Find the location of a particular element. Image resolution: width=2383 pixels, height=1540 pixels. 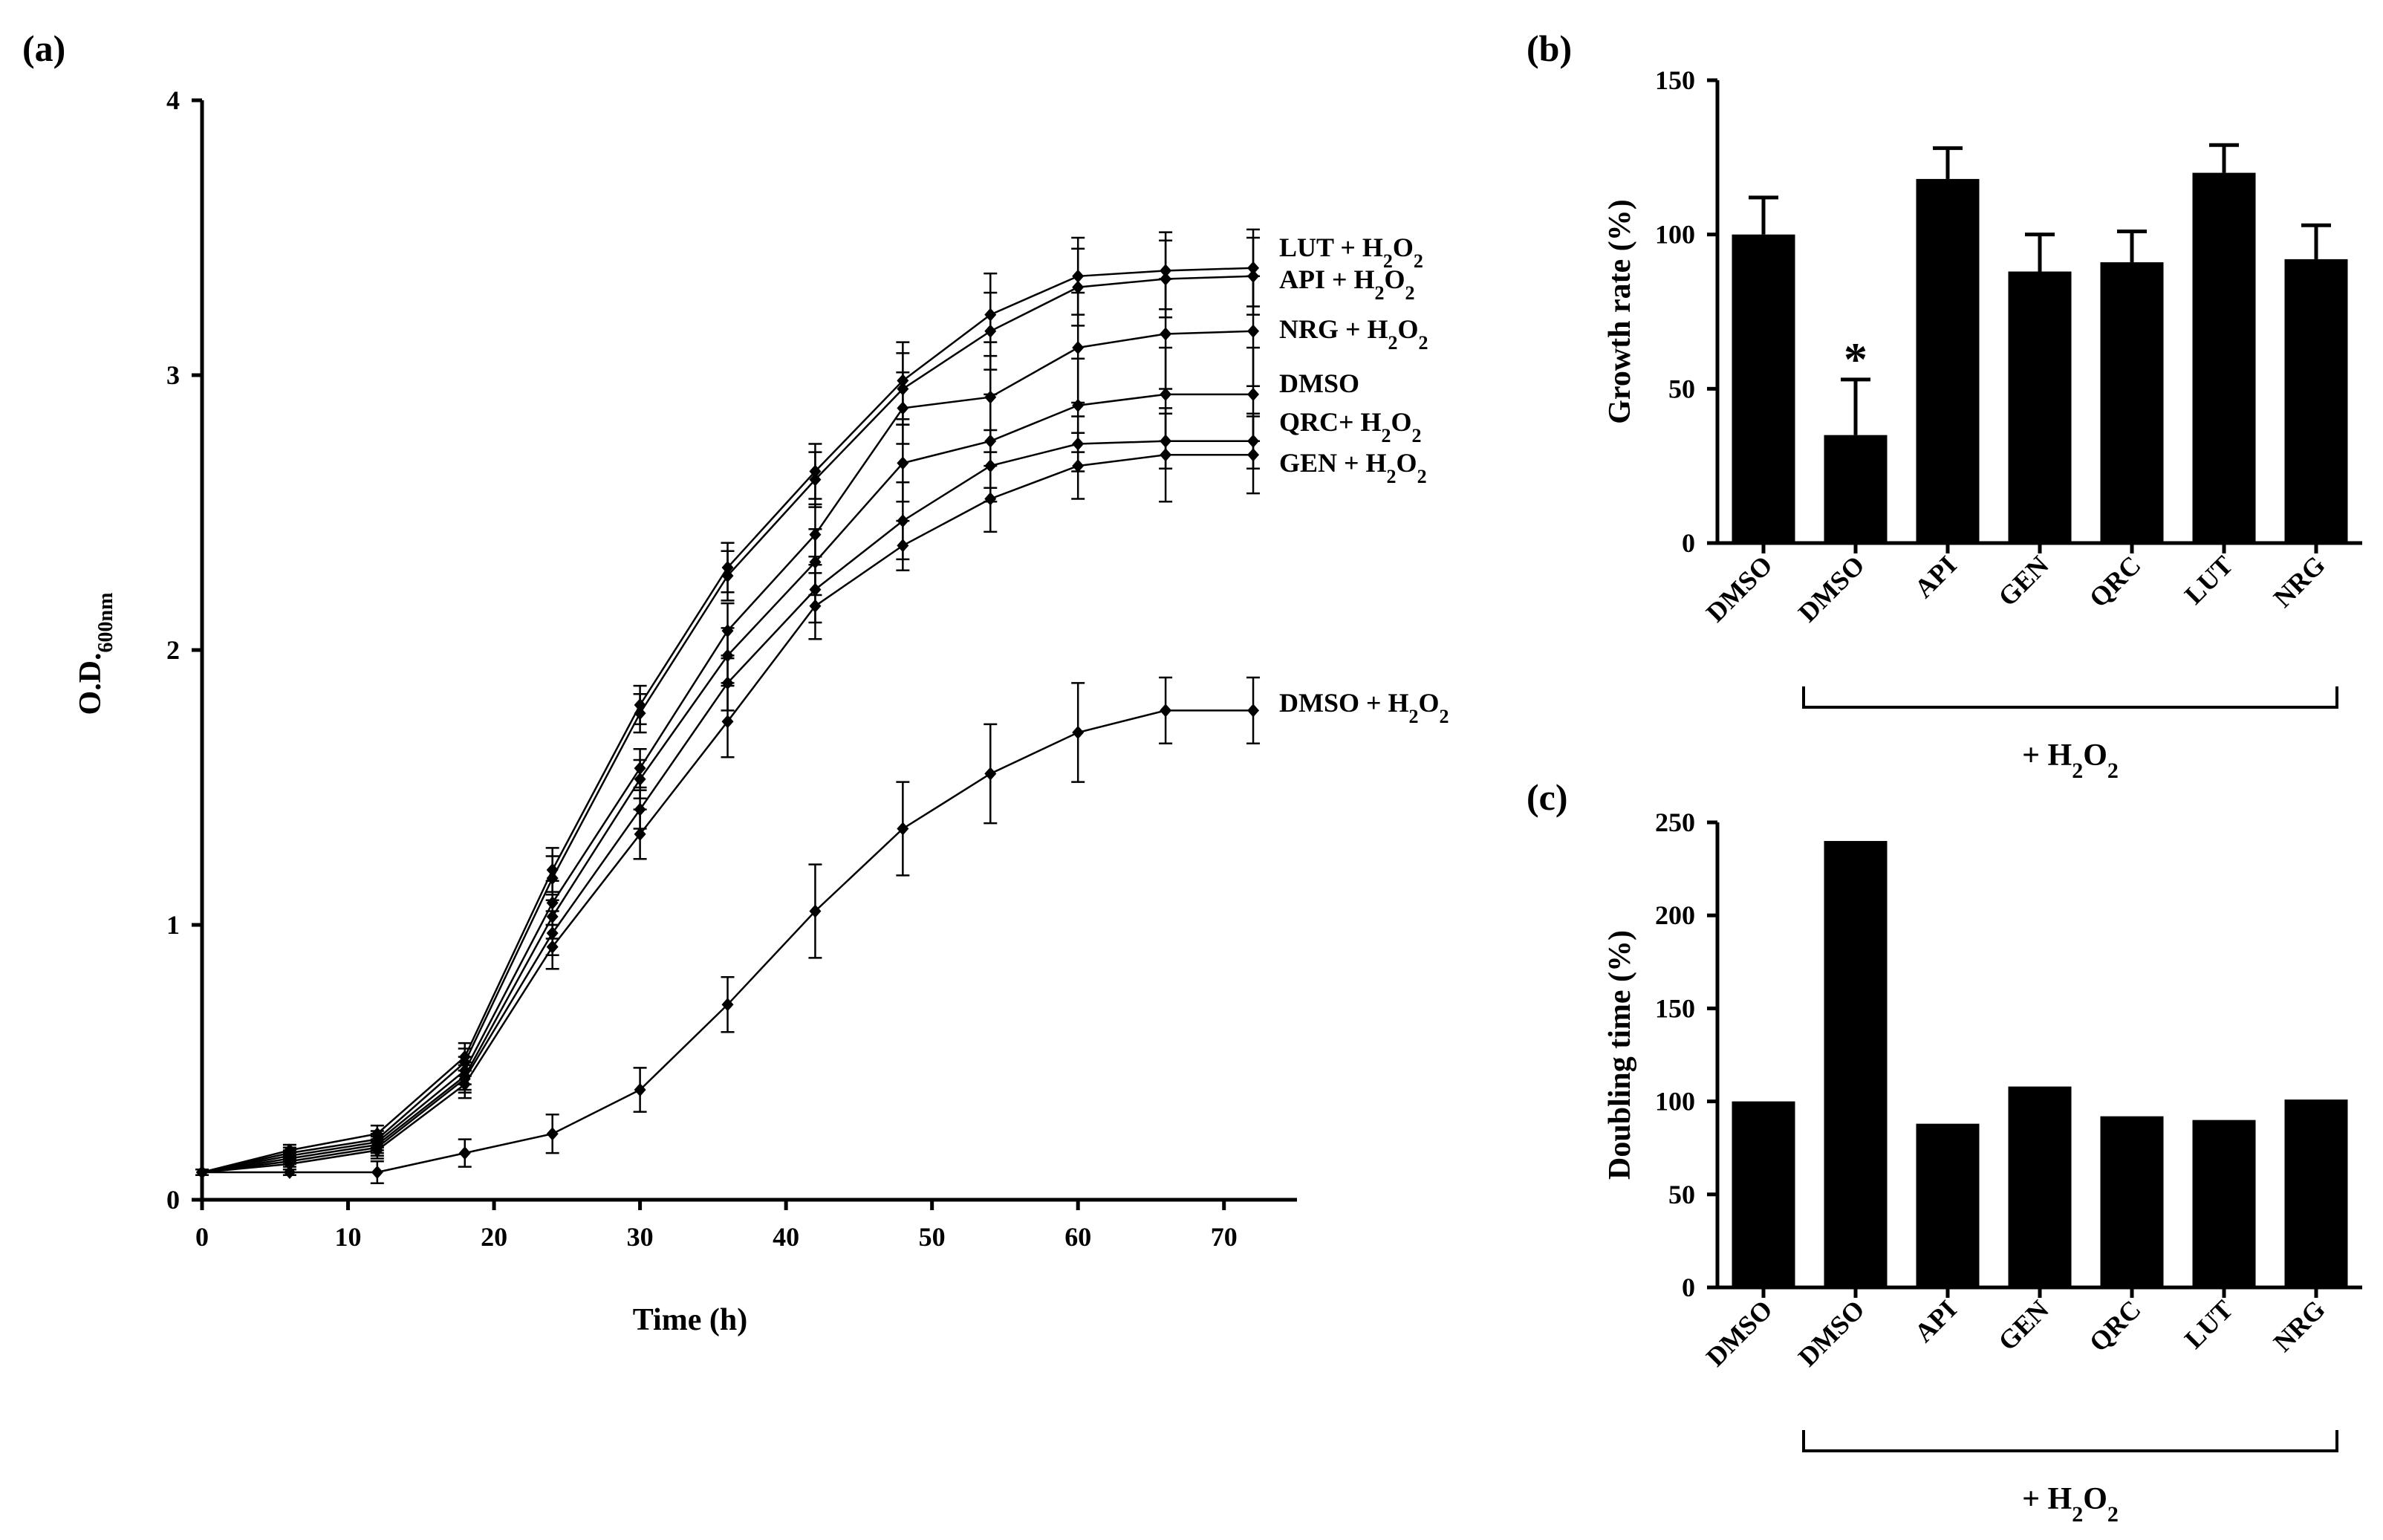

x-tick-label: 60 is located at coordinates (1077, 1237).